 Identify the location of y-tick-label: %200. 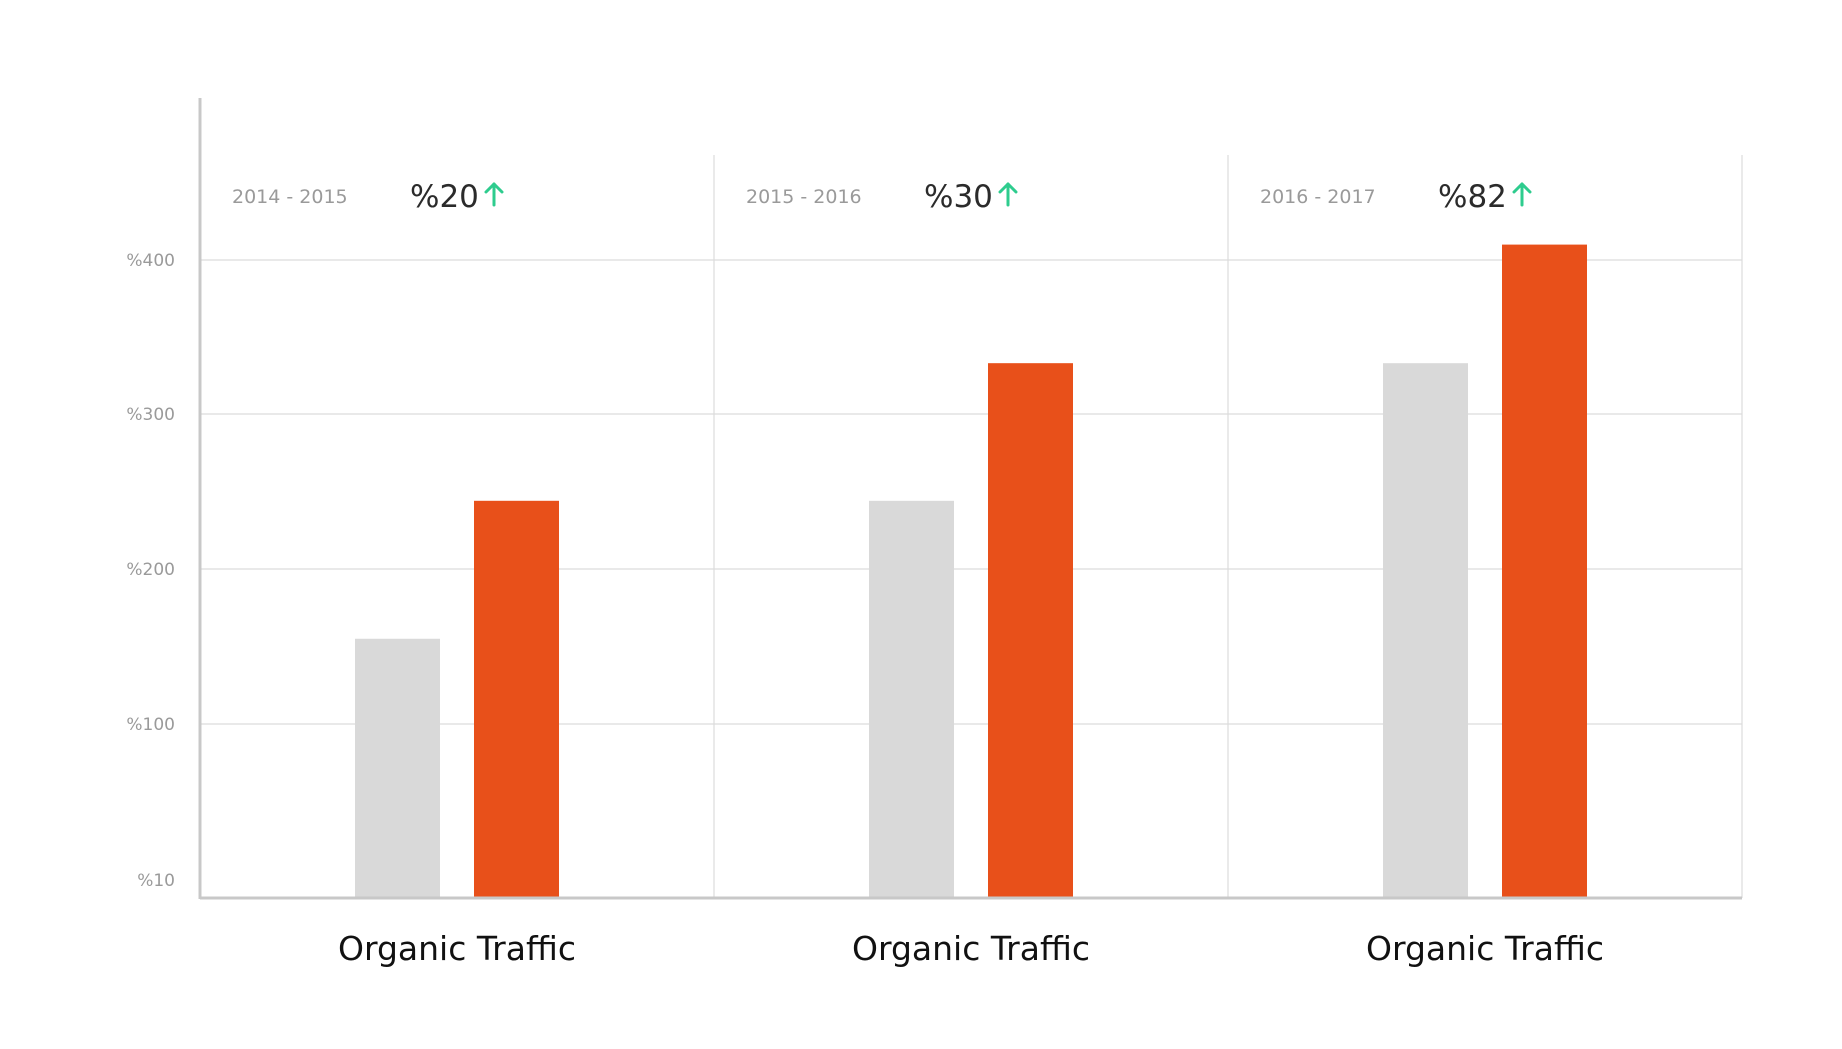
(150, 570).